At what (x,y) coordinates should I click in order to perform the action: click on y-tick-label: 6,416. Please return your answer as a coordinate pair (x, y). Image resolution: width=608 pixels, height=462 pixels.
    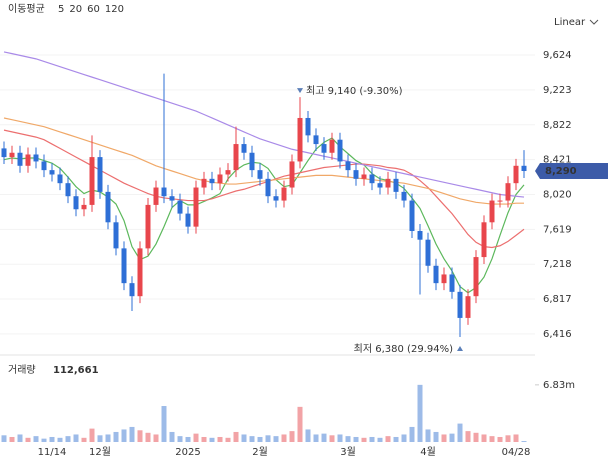
    Looking at the image, I should click on (557, 334).